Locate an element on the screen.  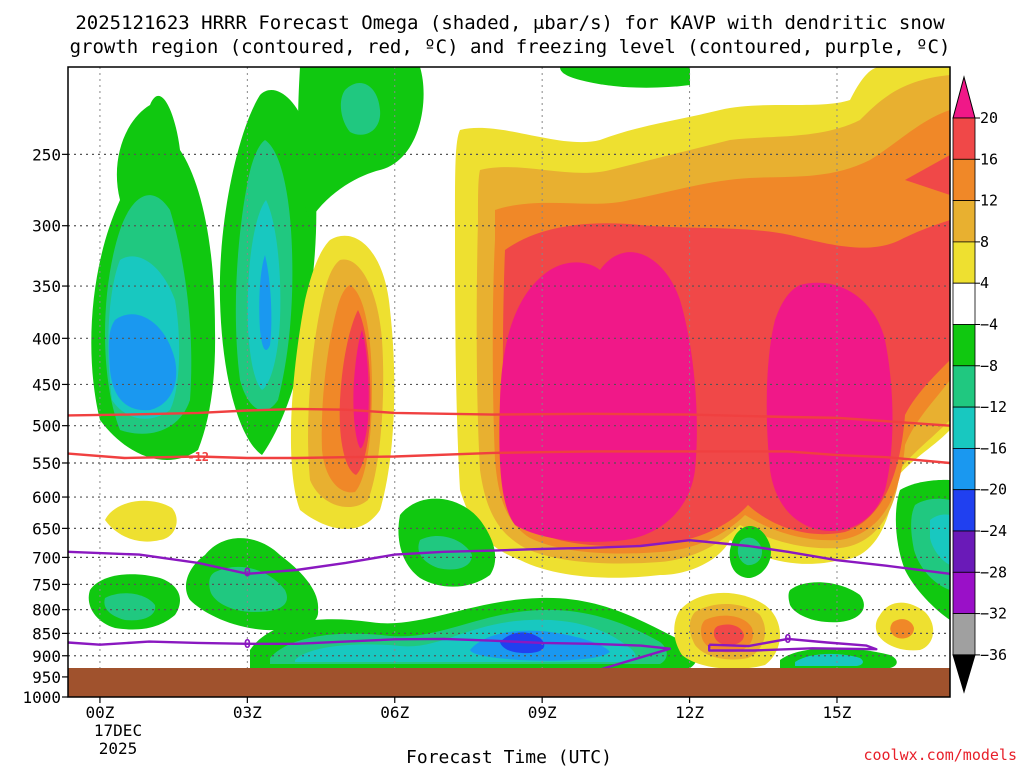
colorbar-label: −20 is located at coordinates (993, 490).